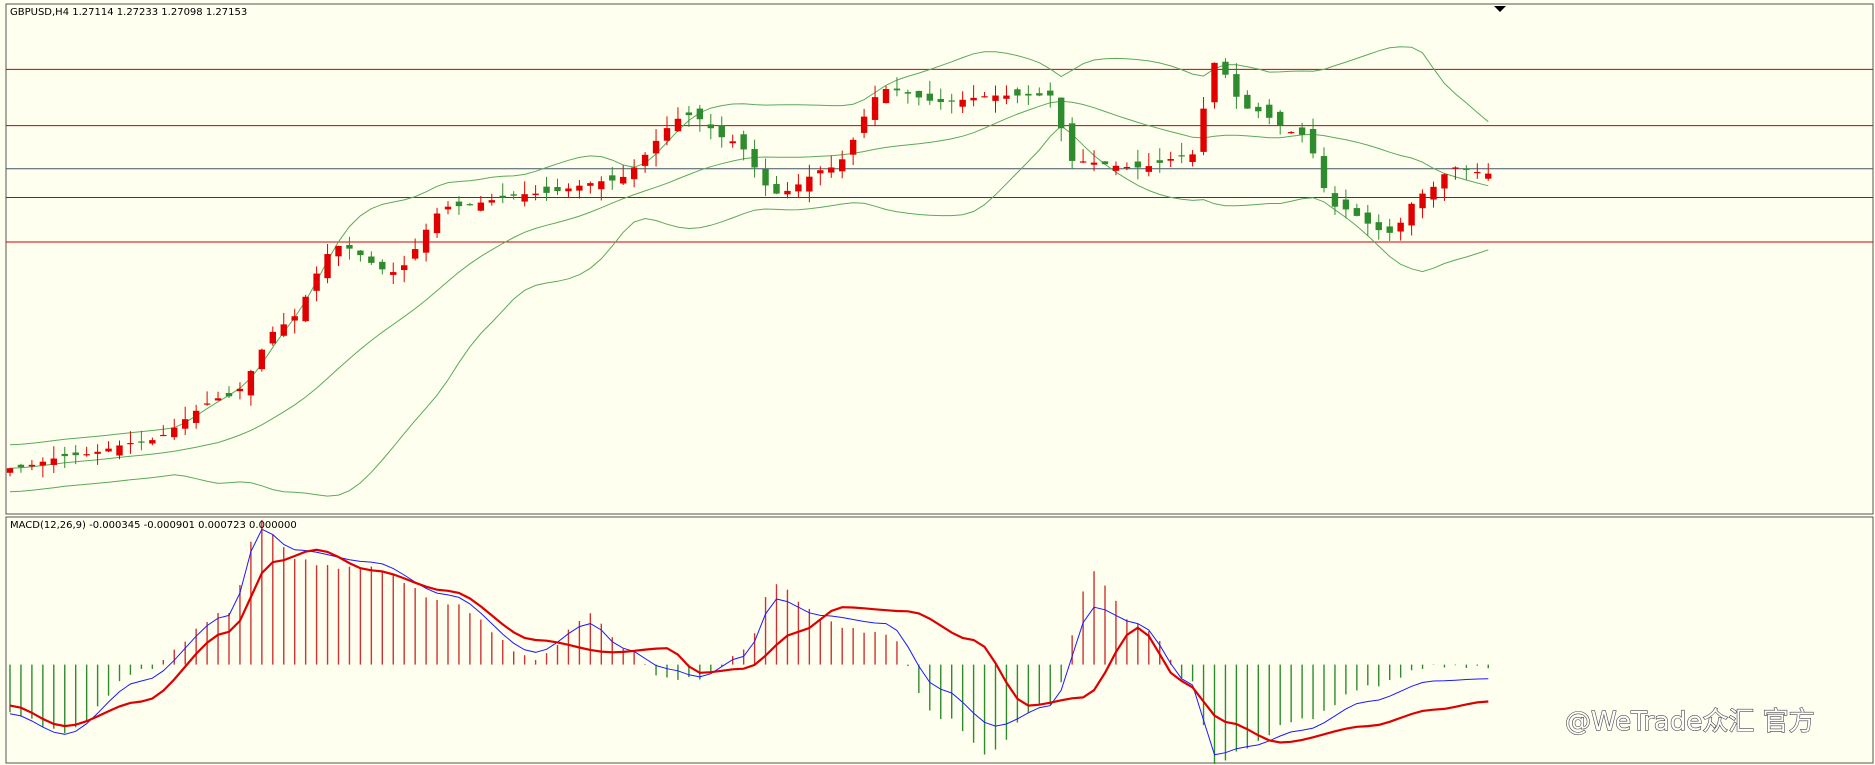  Describe the element at coordinates (1690, 722) in the screenshot. I see `watermark: @WeTrade众汇 官方` at that location.